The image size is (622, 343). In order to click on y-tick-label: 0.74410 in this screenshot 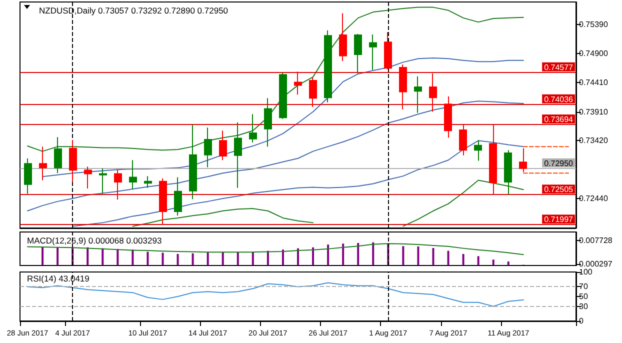, I will do `click(593, 82)`.